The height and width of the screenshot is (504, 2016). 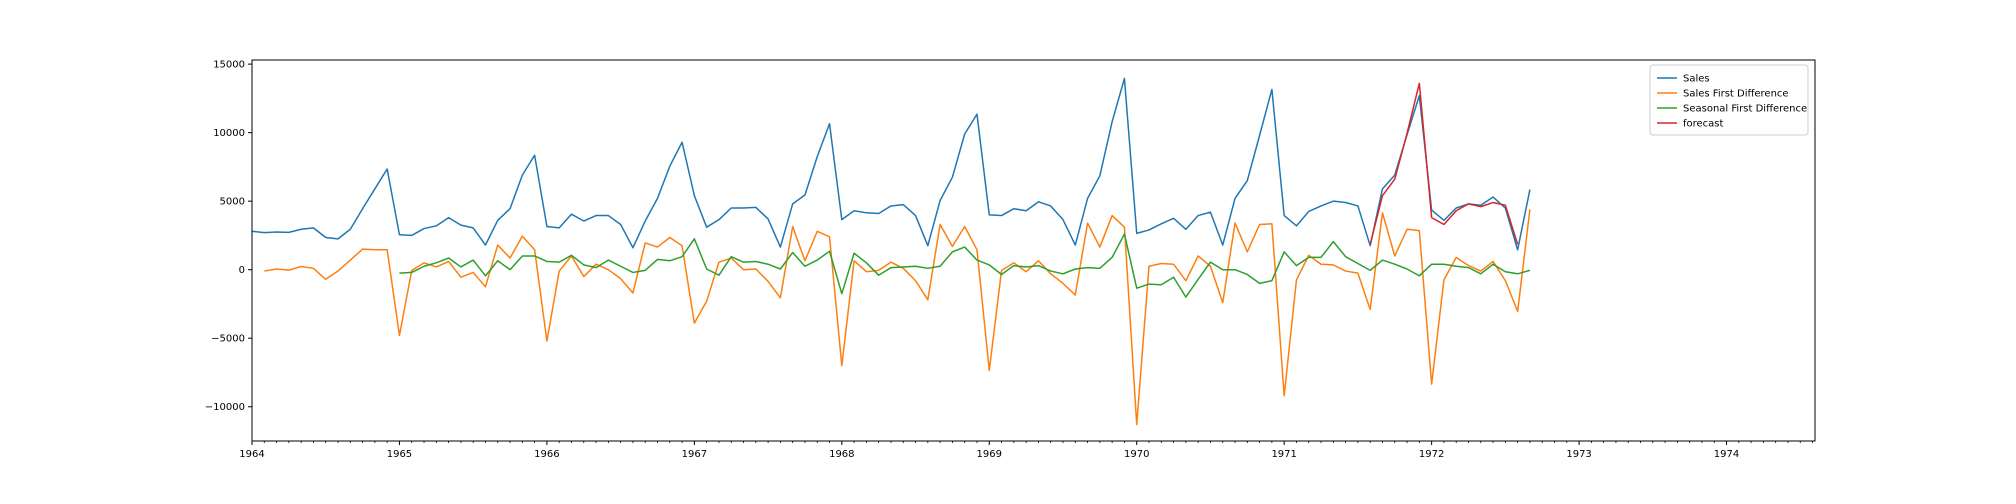 I want to click on legend-entry: Sales, so click(x=1696, y=79).